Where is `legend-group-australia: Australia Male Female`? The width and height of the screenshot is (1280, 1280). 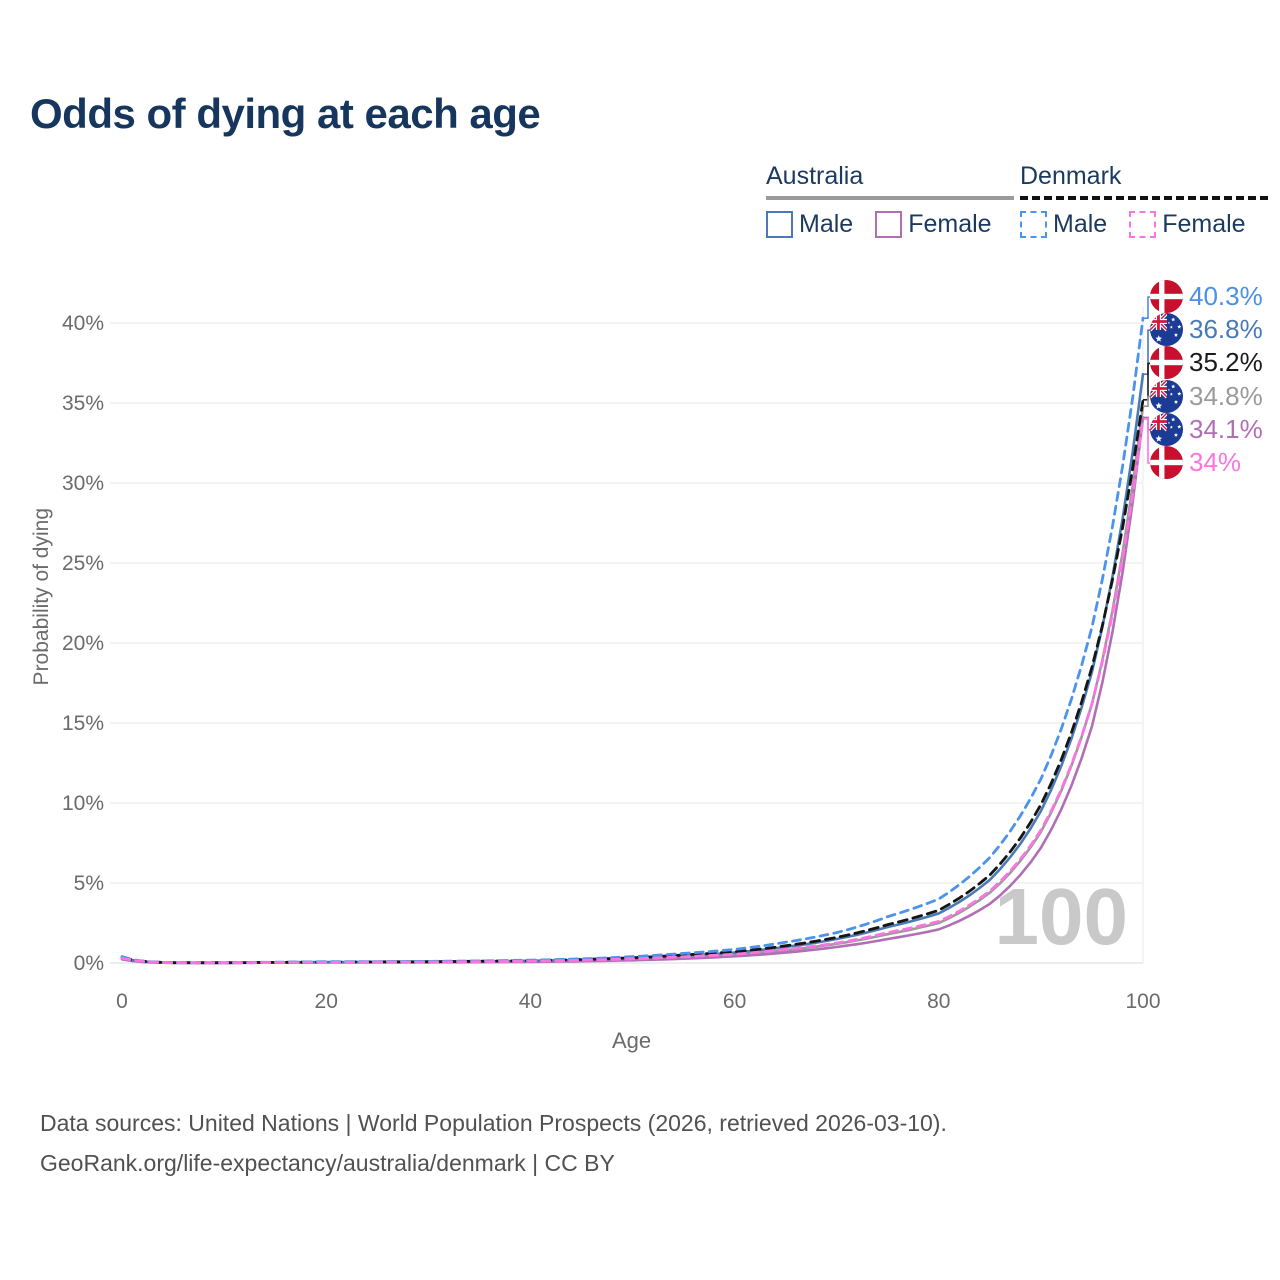
legend-group-australia: Australia Male Female is located at coordinates (890, 200).